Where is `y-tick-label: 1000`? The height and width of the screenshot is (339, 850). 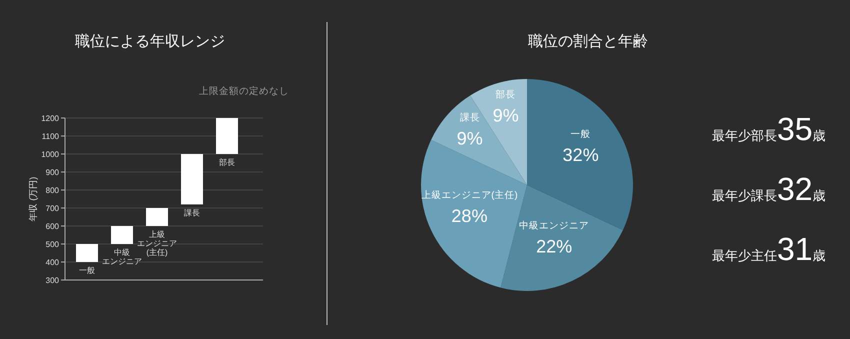 y-tick-label: 1000 is located at coordinates (50, 154).